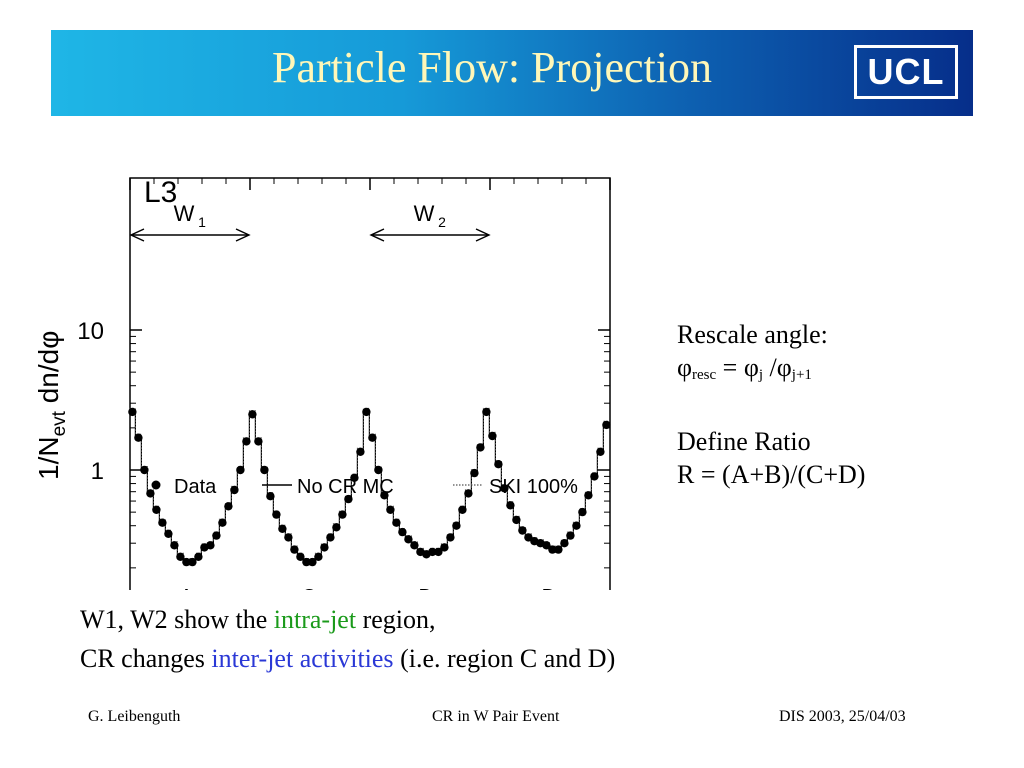 The width and height of the screenshot is (1024, 768). Describe the element at coordinates (801, 375) in the screenshot. I see `formula-sub-j1: j+1` at that location.